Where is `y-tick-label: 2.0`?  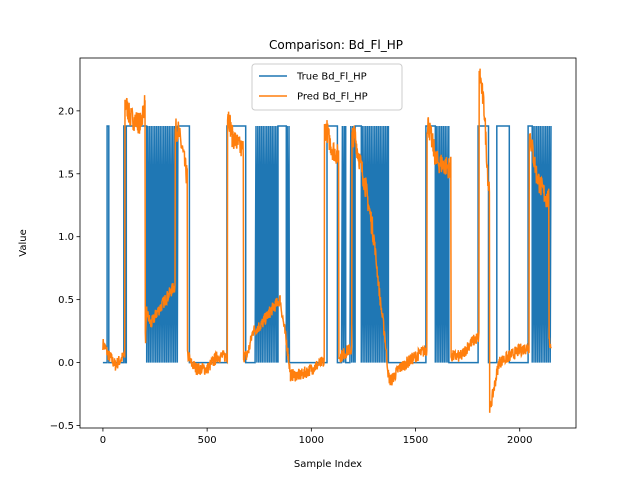
y-tick-label: 2.0 is located at coordinates (66, 111).